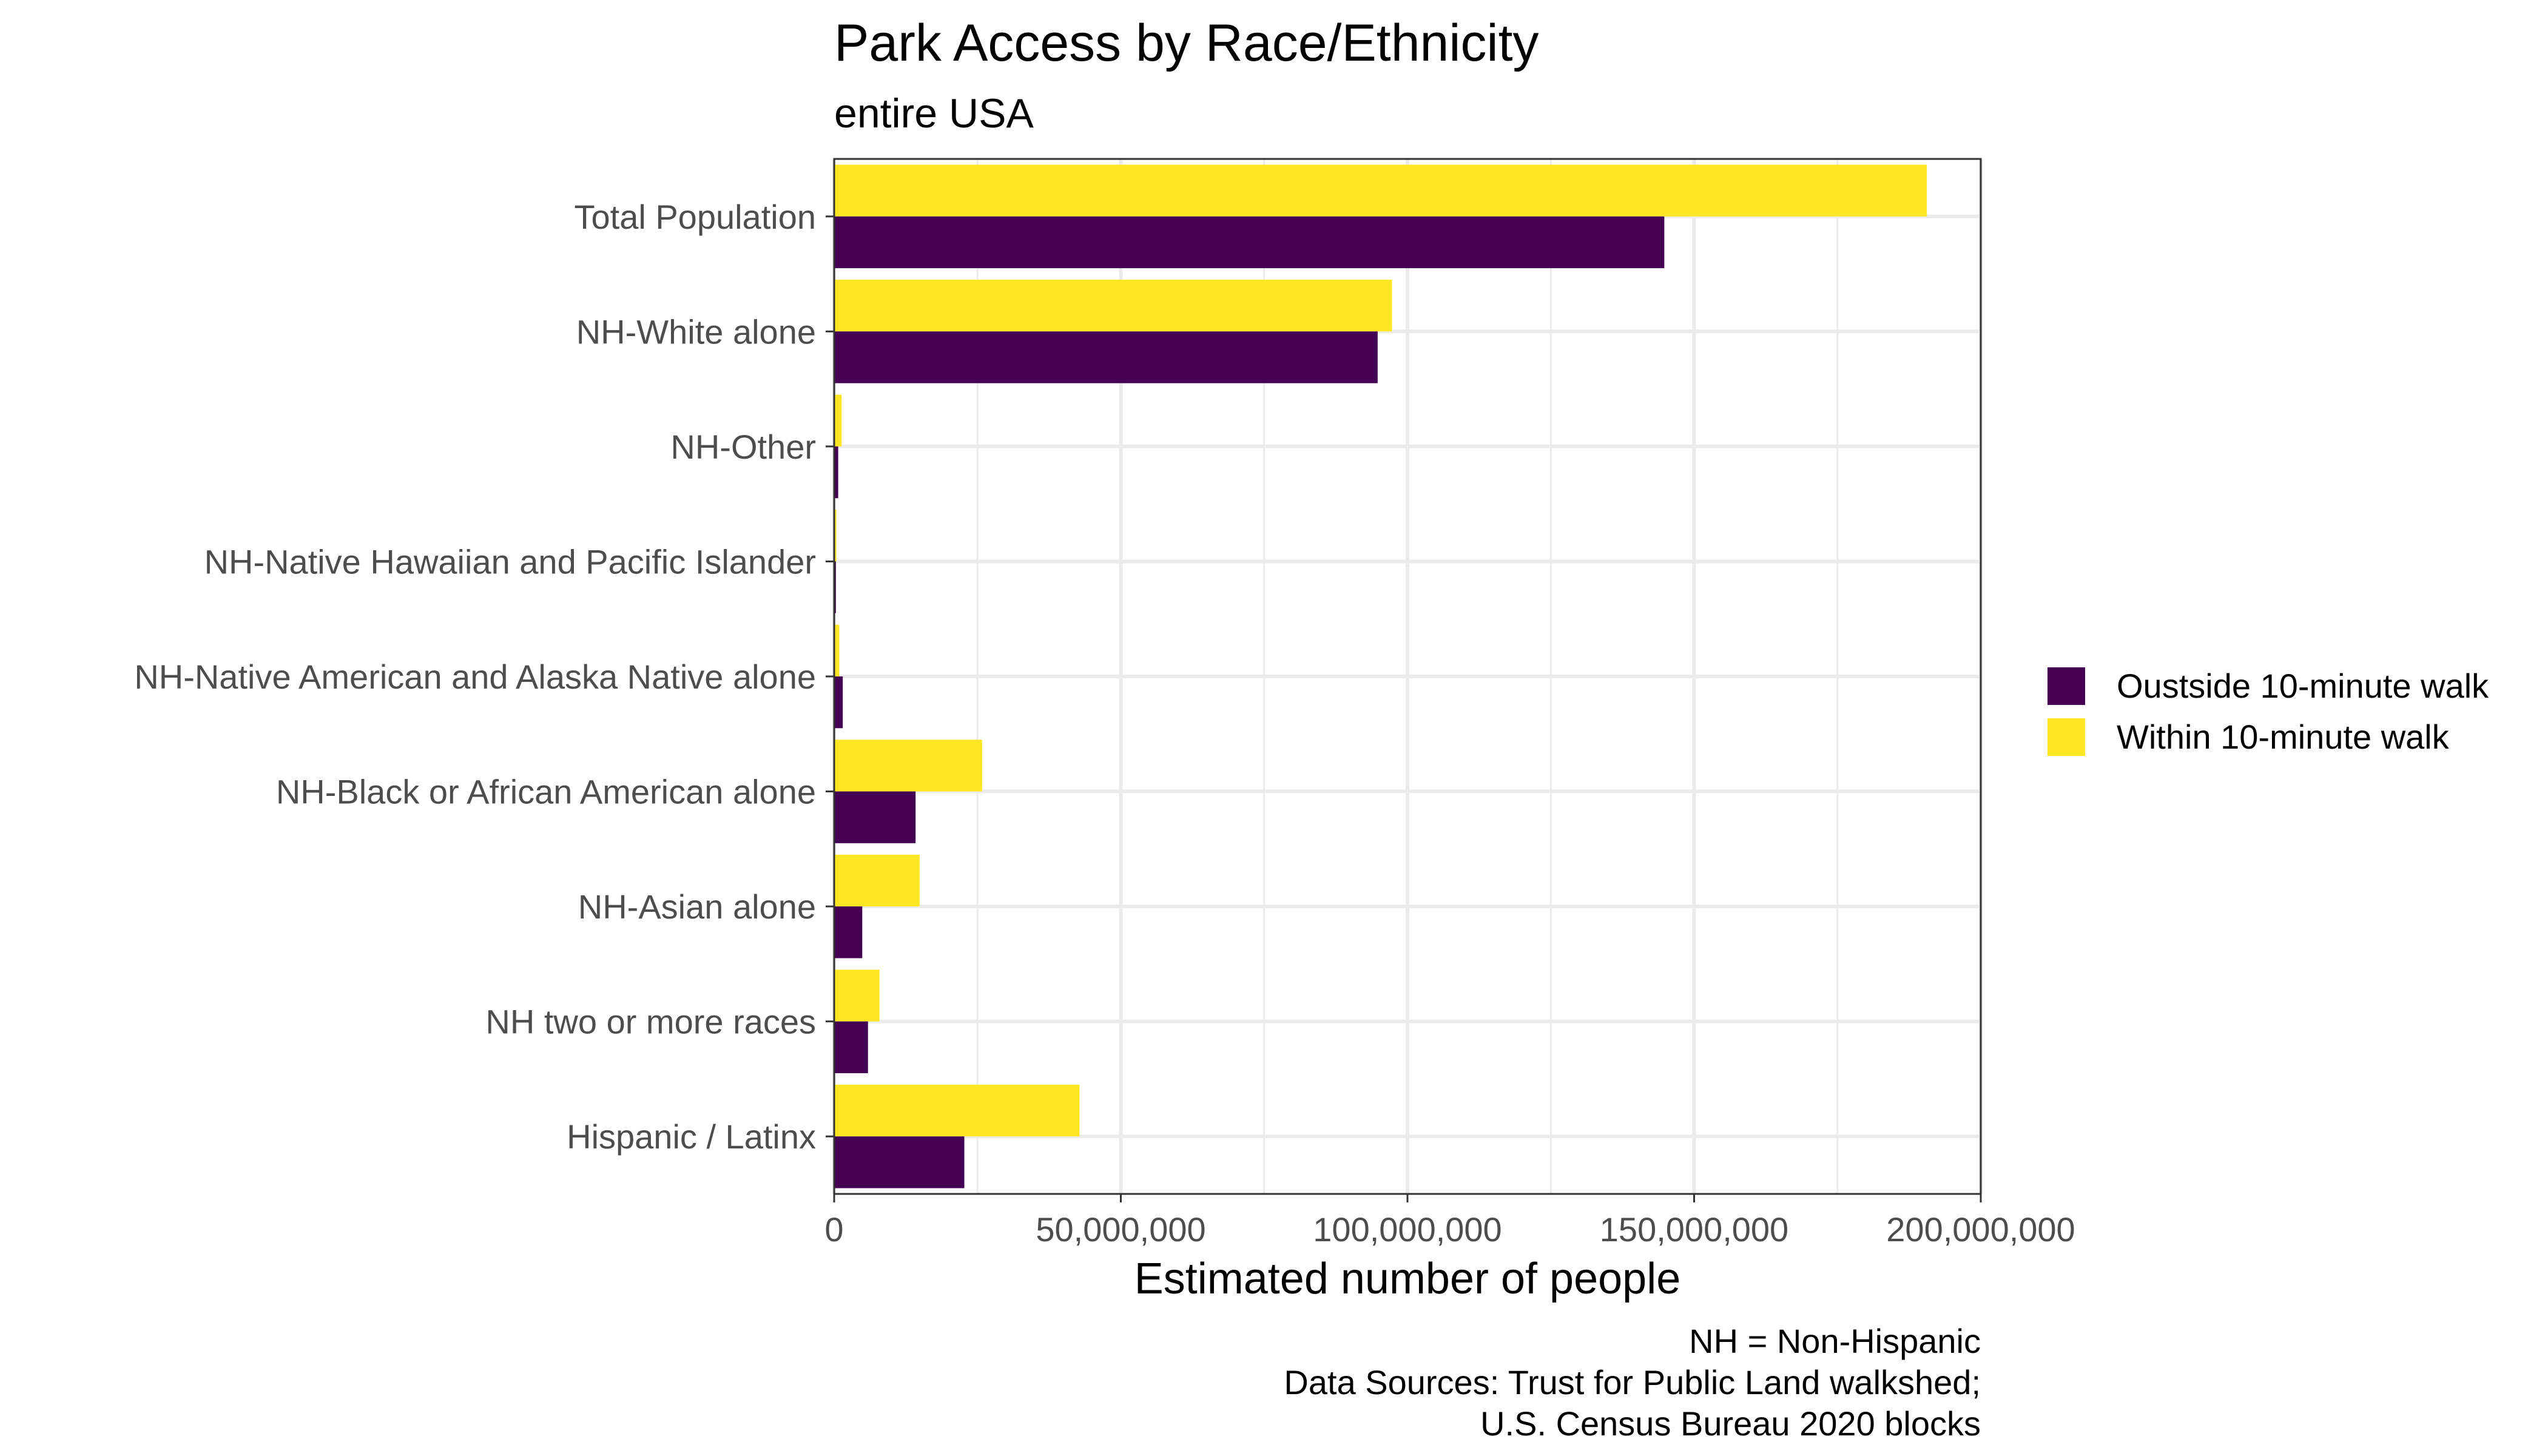 The image size is (2548, 1456). I want to click on x-axis-title: Estimated number of people, so click(1408, 1279).